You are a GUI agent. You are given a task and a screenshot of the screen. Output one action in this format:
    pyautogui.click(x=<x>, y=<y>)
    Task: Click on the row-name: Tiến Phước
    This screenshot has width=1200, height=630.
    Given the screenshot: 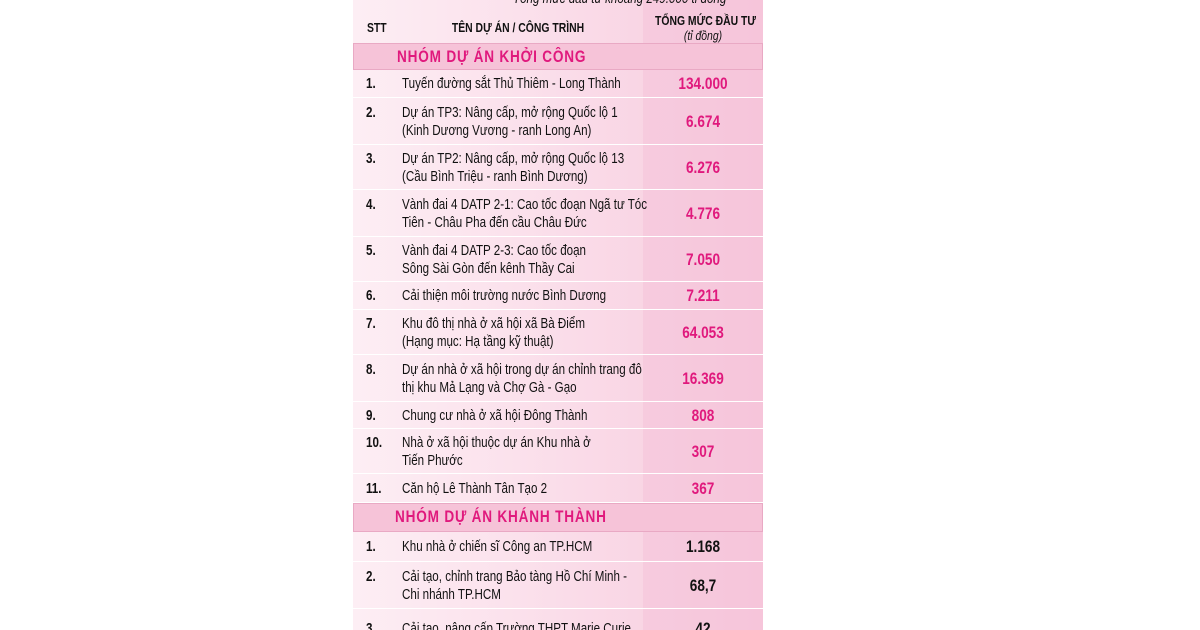 What is the action you would take?
    pyautogui.click(x=432, y=460)
    